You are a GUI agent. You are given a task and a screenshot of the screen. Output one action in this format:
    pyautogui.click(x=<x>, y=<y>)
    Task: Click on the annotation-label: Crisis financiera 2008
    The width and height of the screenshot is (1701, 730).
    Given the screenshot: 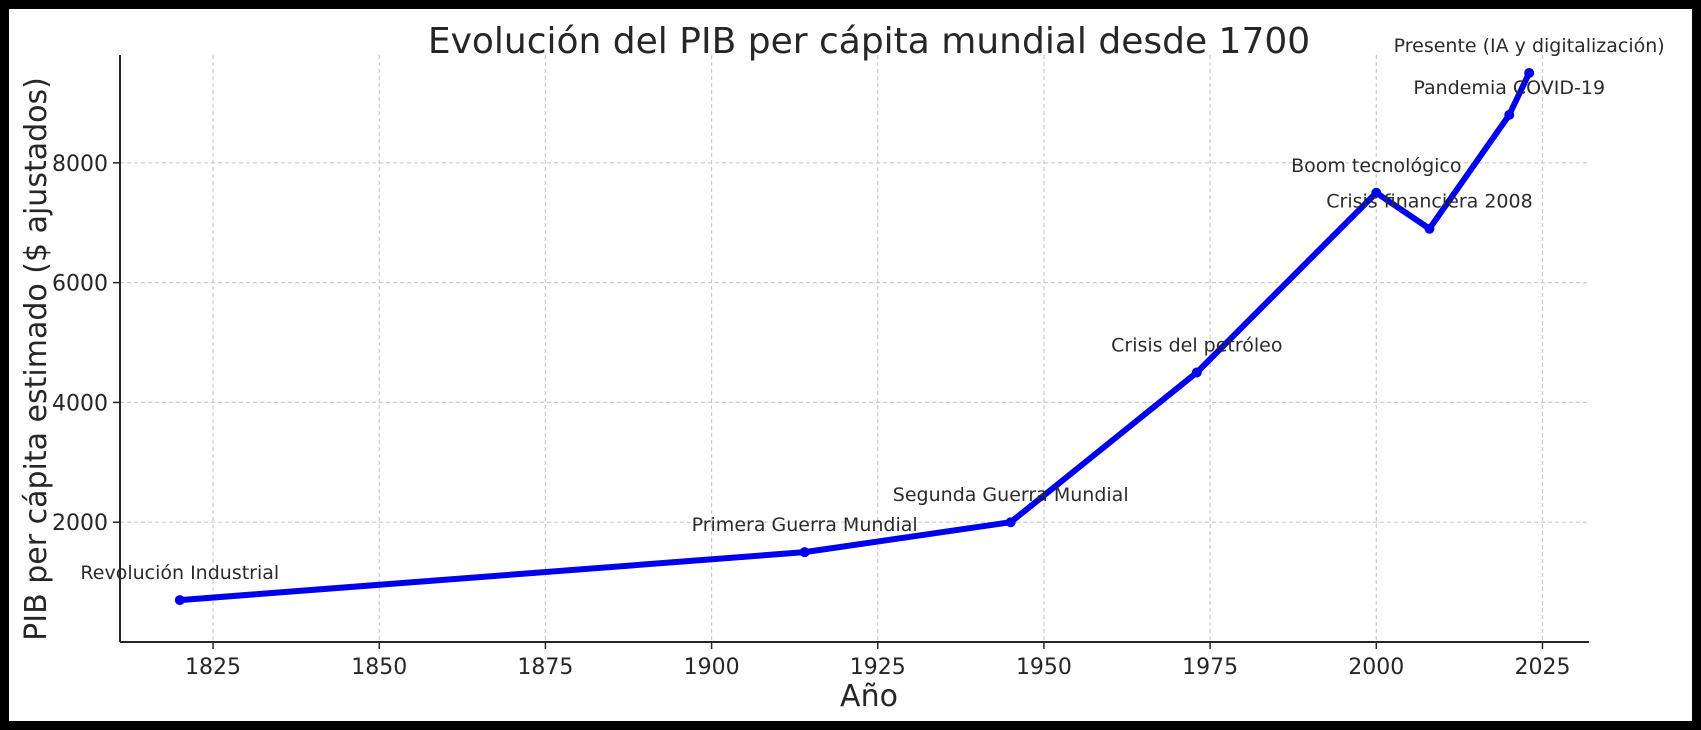 What is the action you would take?
    pyautogui.click(x=1429, y=202)
    